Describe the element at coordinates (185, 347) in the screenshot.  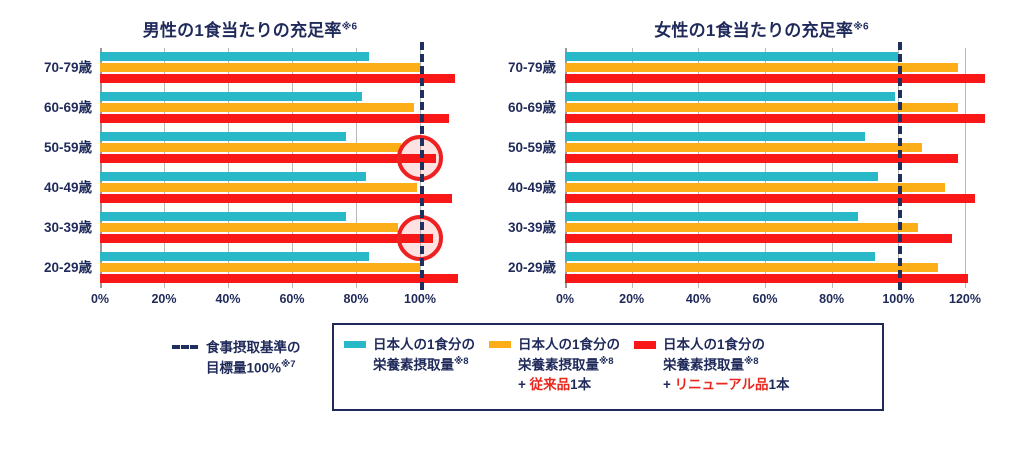
I see `dashed-line-icon` at that location.